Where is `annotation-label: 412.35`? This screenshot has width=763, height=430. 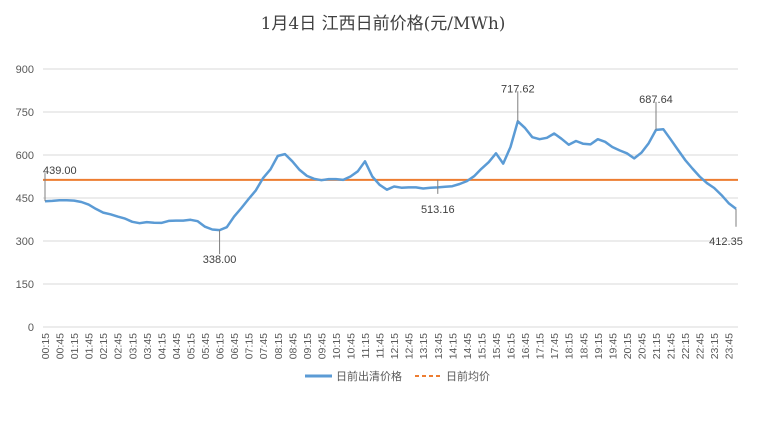
annotation-label: 412.35 is located at coordinates (726, 242).